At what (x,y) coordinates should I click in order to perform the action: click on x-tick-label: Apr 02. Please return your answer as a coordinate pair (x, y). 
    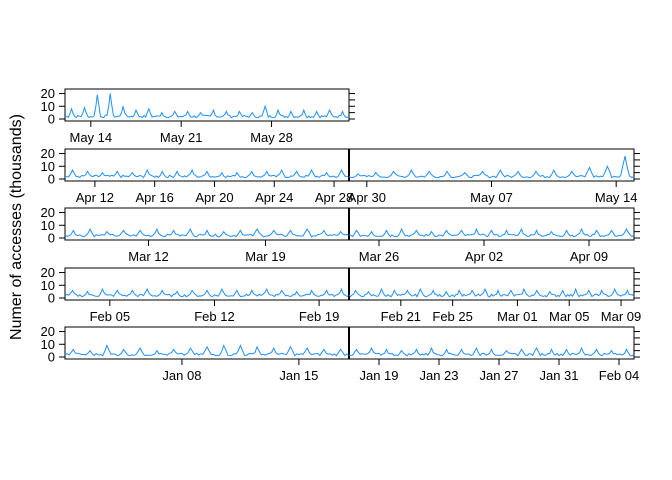
    Looking at the image, I should click on (484, 256).